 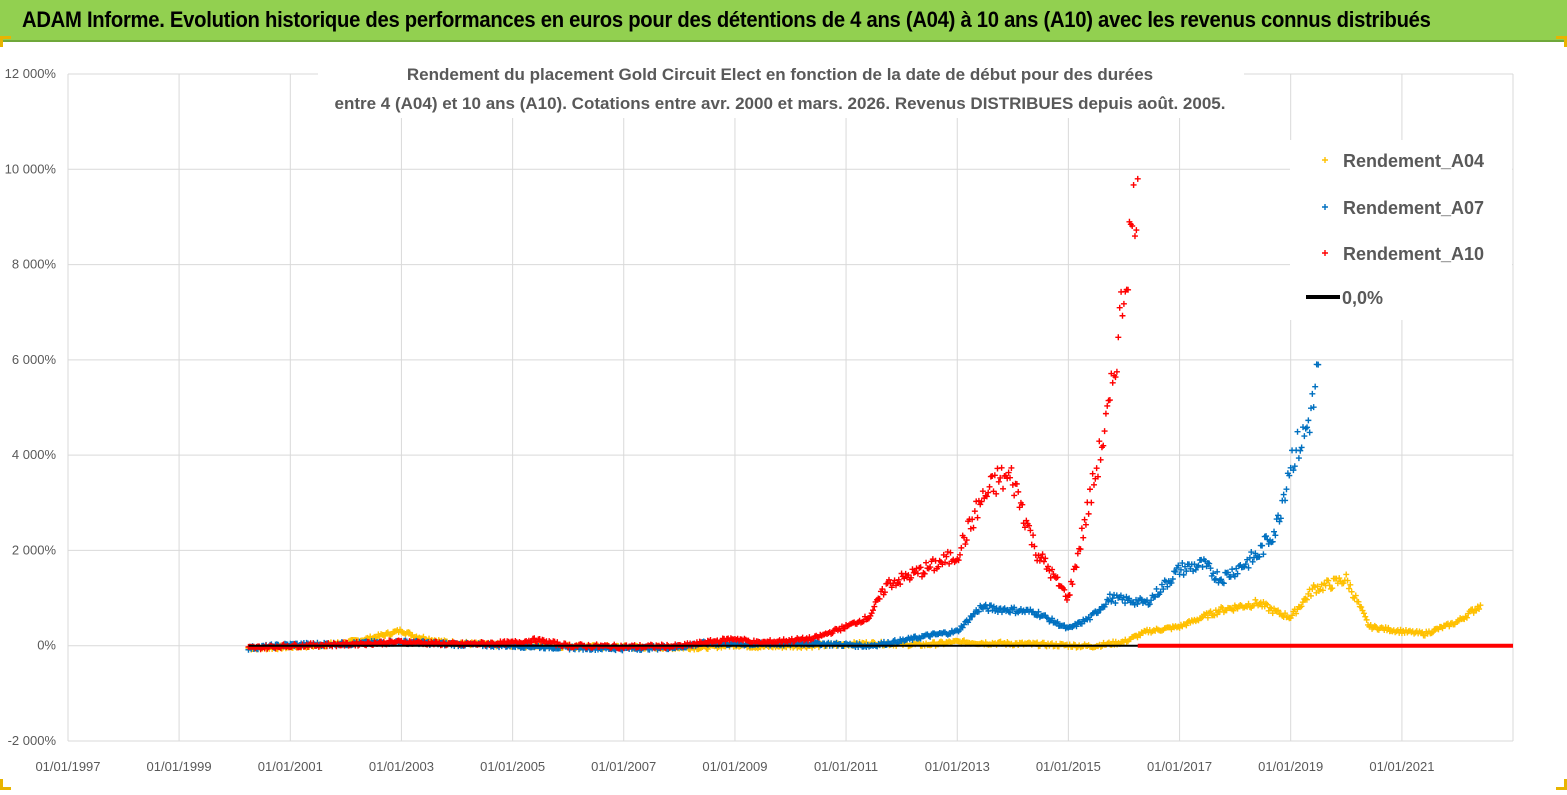 I want to click on x-tick-label: 01/01/2017, so click(x=1179, y=766).